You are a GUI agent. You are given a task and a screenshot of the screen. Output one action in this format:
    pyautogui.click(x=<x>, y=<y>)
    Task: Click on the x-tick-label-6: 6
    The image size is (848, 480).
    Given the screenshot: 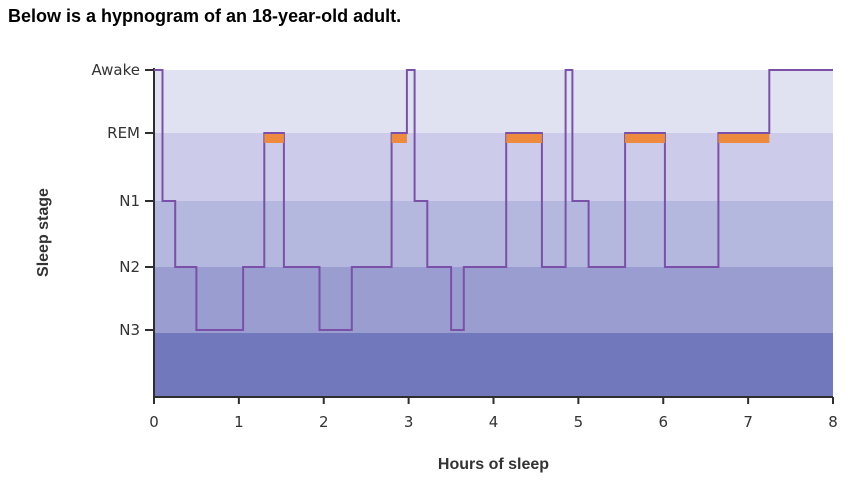 What is the action you would take?
    pyautogui.click(x=663, y=422)
    